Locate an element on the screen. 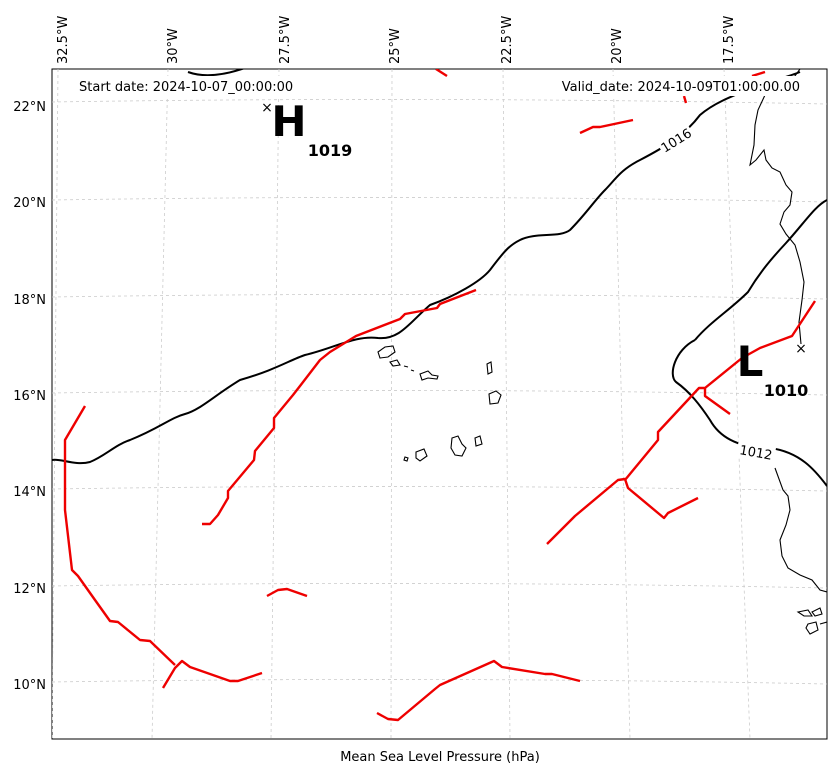 The height and width of the screenshot is (783, 837). lon-tick: 32.5°W is located at coordinates (63, 40).